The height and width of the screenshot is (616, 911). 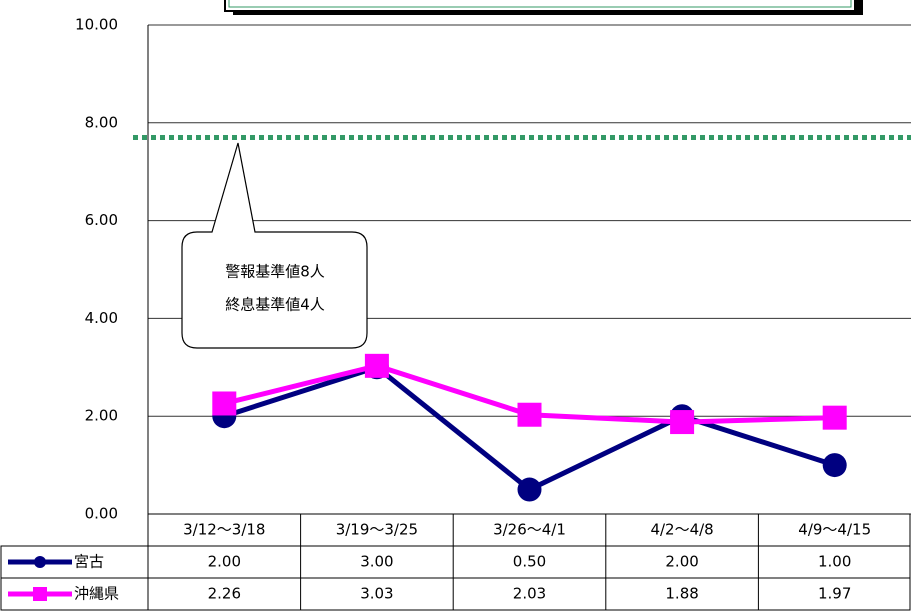 What do you see at coordinates (834, 562) in the screenshot?
I see `value-label: 1.00` at bounding box center [834, 562].